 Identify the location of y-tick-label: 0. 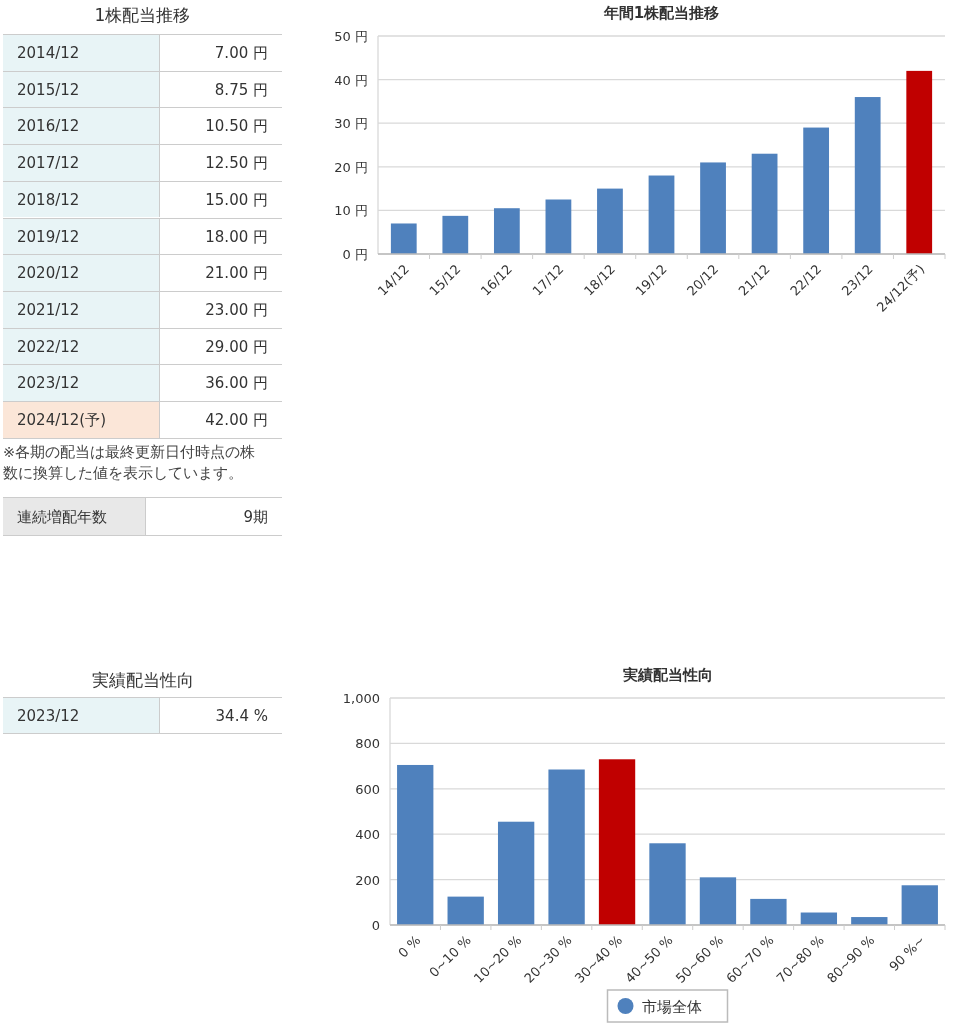
(375, 925).